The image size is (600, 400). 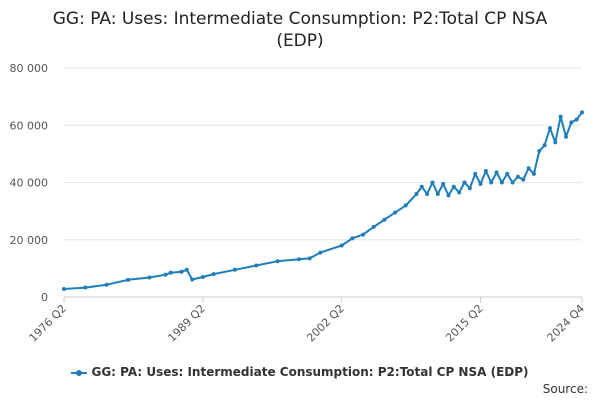 What do you see at coordinates (566, 323) in the screenshot?
I see `x-tick-label: 2024 Q4` at bounding box center [566, 323].